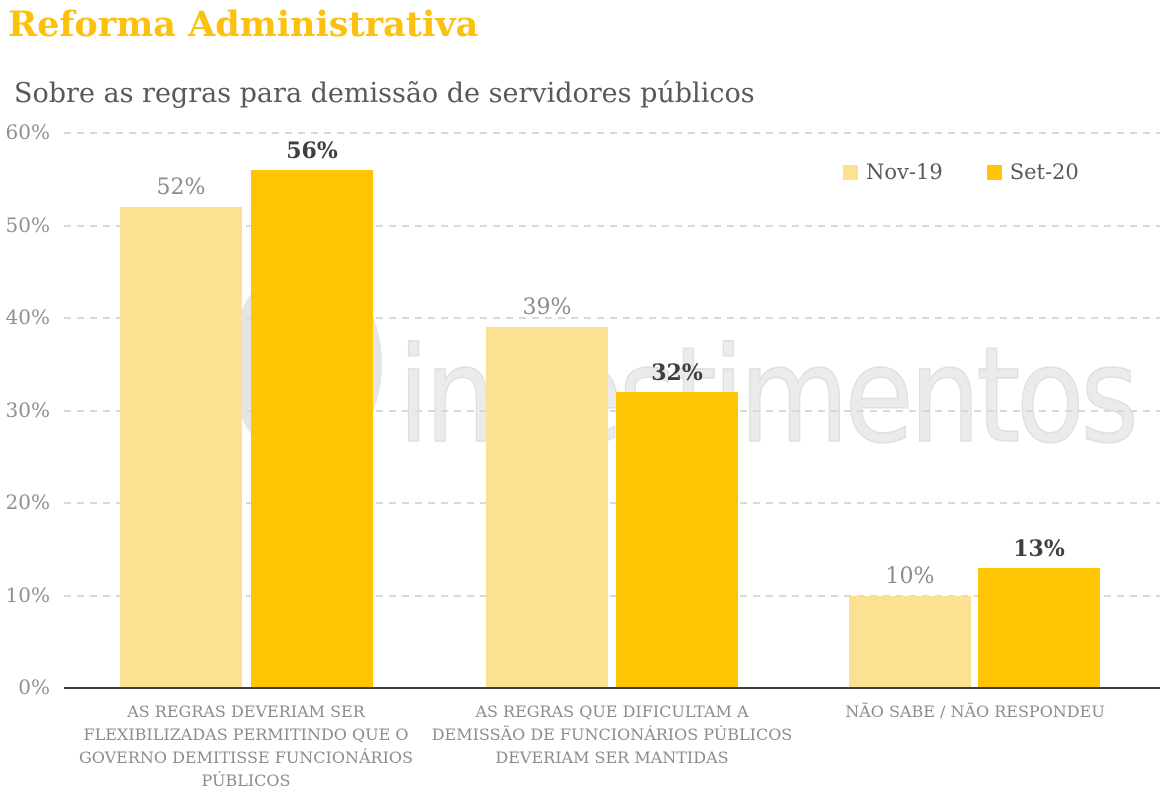  Describe the element at coordinates (1039, 548) in the screenshot. I see `bar-value-label: 13%` at that location.